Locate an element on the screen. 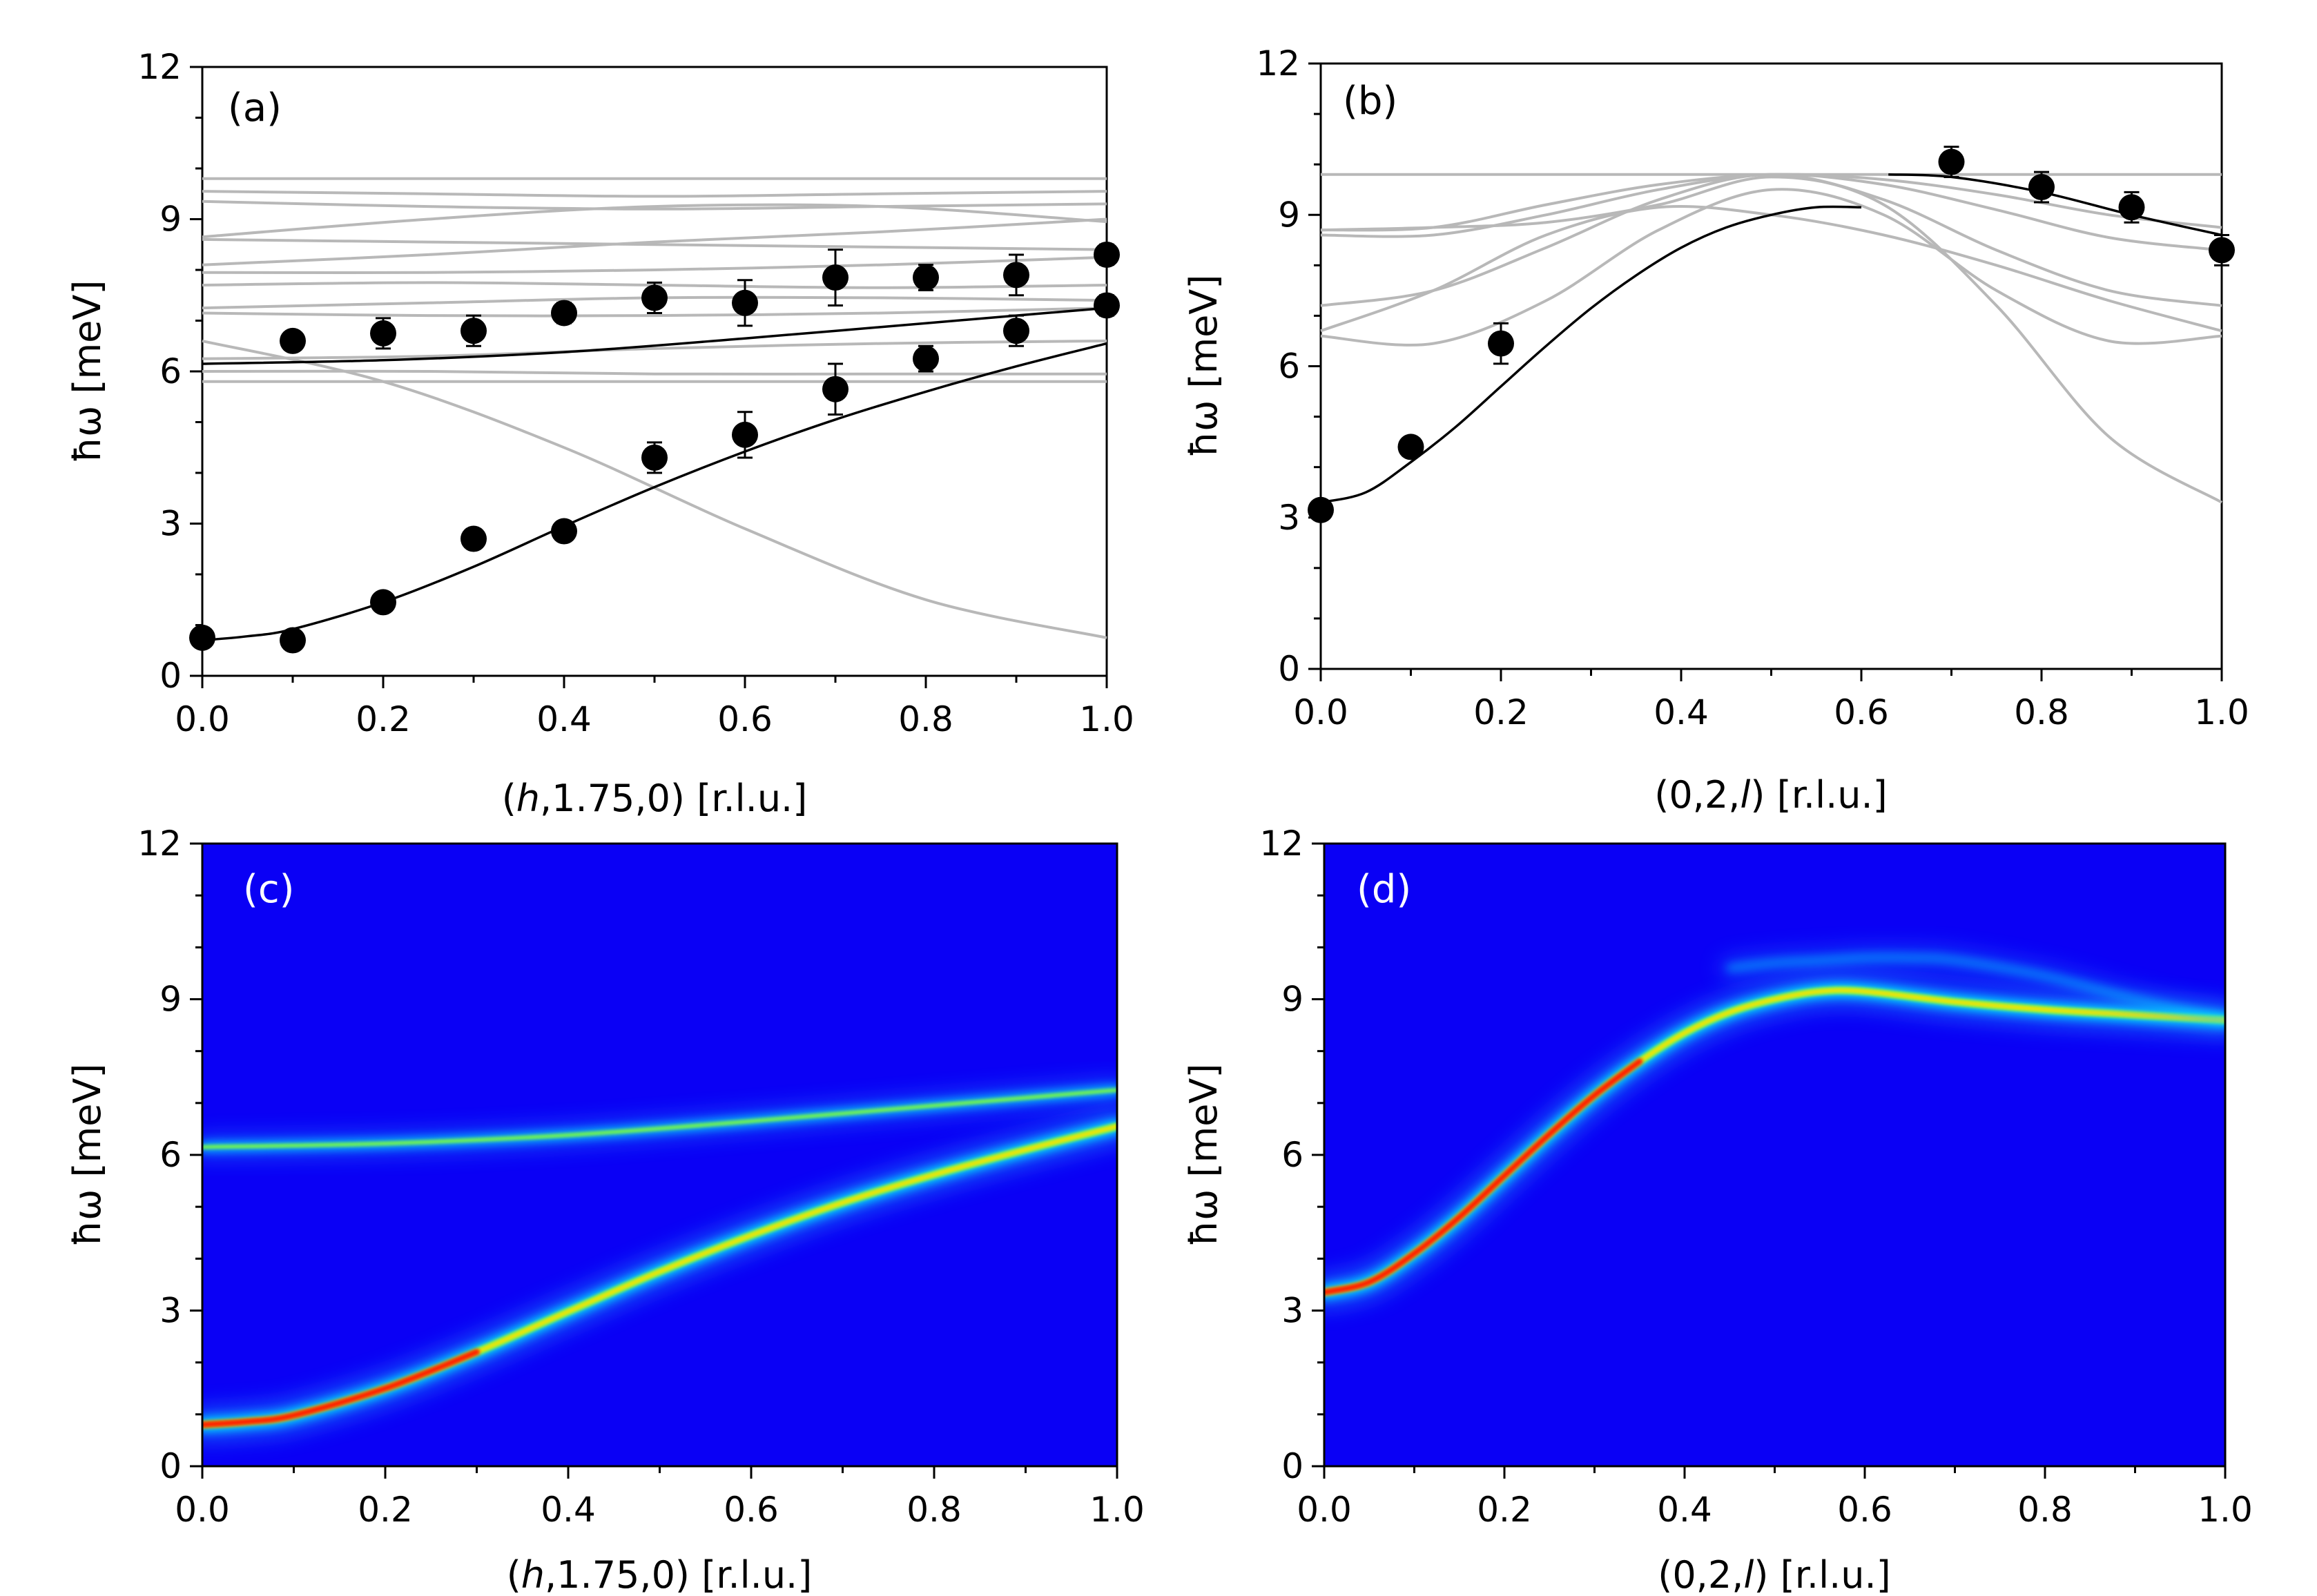 Image resolution: width=2317 pixels, height=1596 pixels. panel-d-ylabel: ħω [meV] is located at coordinates (1203, 1156).